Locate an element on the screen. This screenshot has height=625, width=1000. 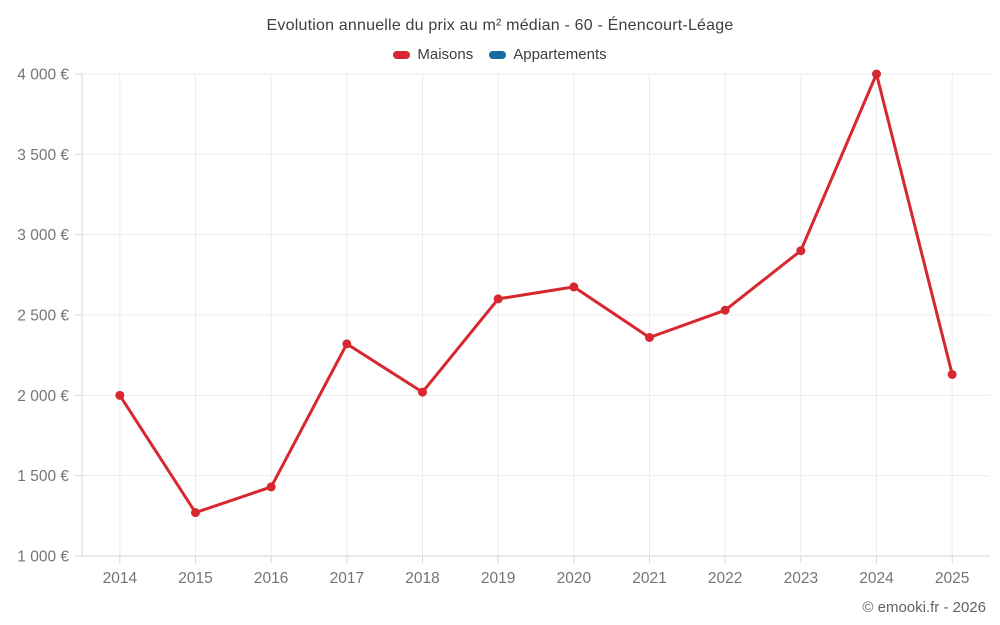
svg-text: 2019 is located at coordinates (498, 578).